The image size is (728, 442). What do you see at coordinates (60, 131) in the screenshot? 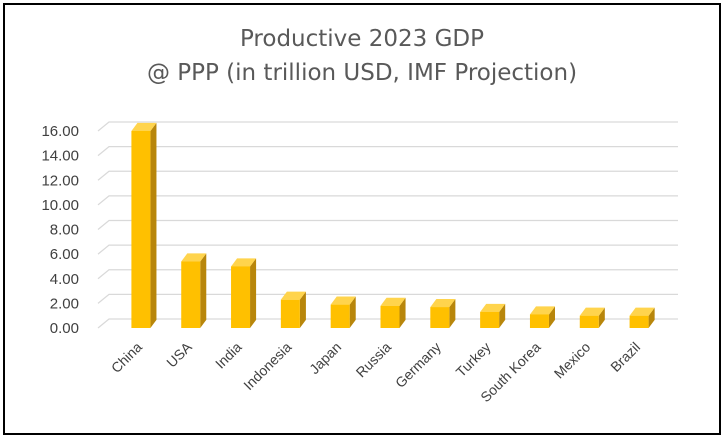
I see `y-tick-label: 16.00` at bounding box center [60, 131].